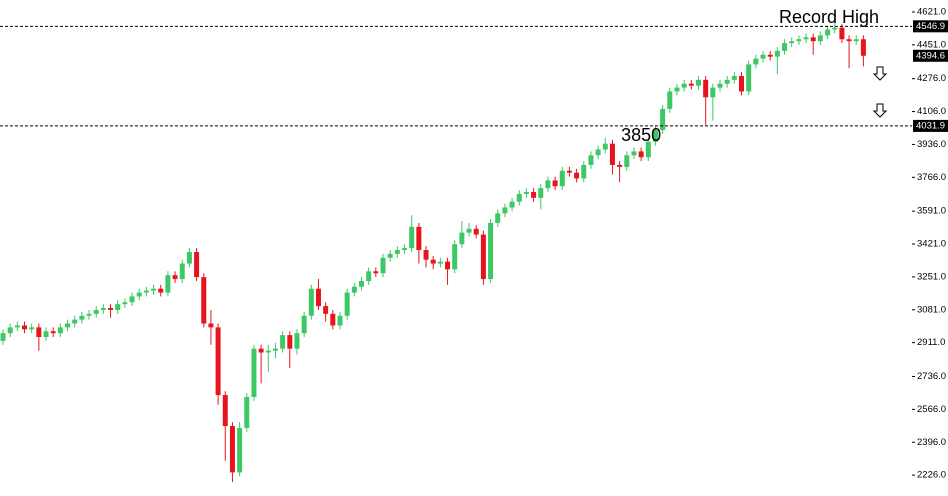  What do you see at coordinates (931, 442) in the screenshot?
I see `y-tick-label: 2396.0` at bounding box center [931, 442].